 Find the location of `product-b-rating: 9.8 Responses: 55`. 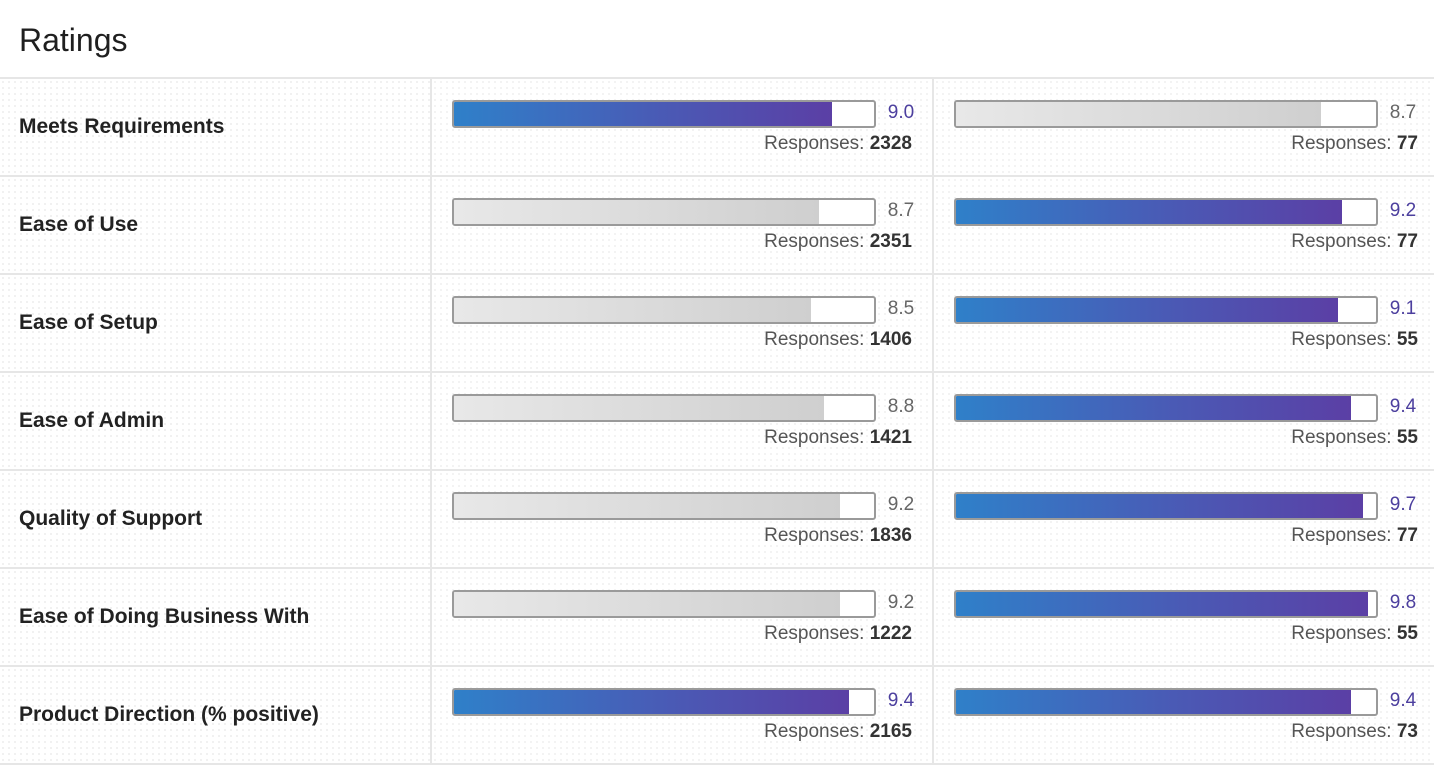

product-b-rating: 9.8 Responses: 55 is located at coordinates (1184, 617).